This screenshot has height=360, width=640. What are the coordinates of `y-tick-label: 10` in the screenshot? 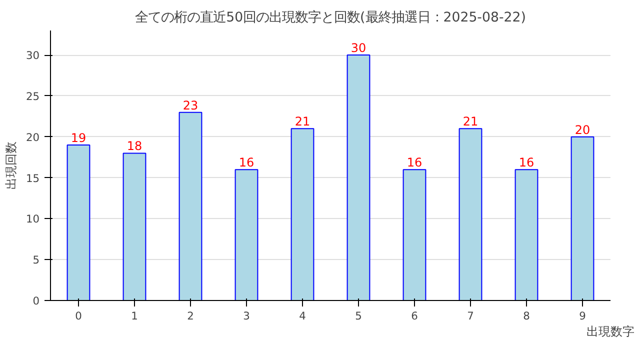 It's located at (33, 219).